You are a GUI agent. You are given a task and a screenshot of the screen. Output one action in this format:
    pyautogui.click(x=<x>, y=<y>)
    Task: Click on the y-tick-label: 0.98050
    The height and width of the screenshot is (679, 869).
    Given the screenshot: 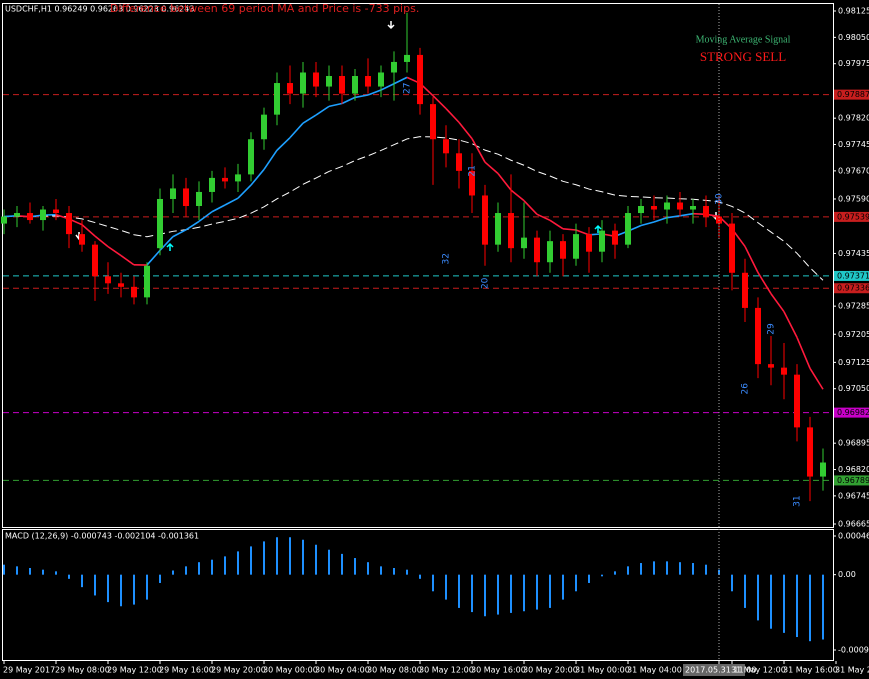 What is the action you would take?
    pyautogui.click(x=853, y=37)
    